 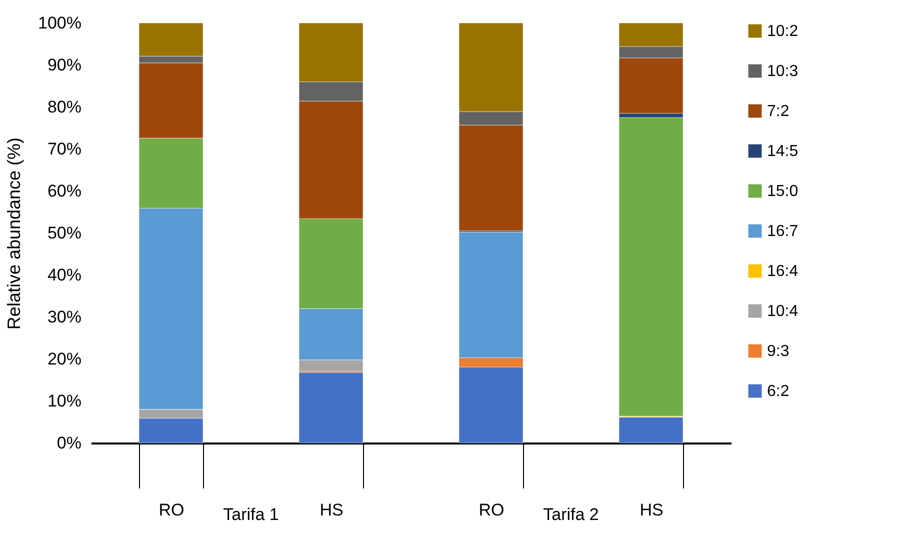 I want to click on y-tick-label: 30%, so click(x=64, y=317).